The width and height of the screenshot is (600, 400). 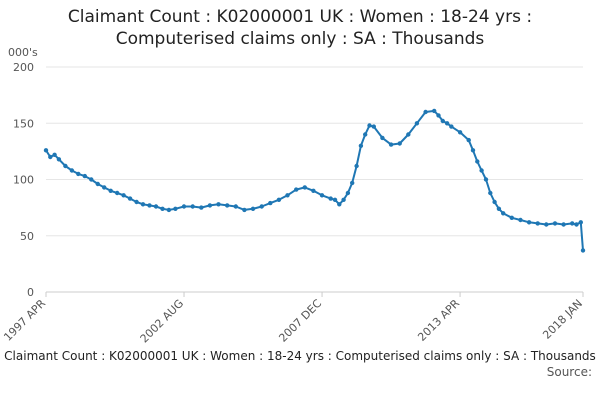 I want to click on x-tick-label: 2002 AUG, so click(x=162, y=321).